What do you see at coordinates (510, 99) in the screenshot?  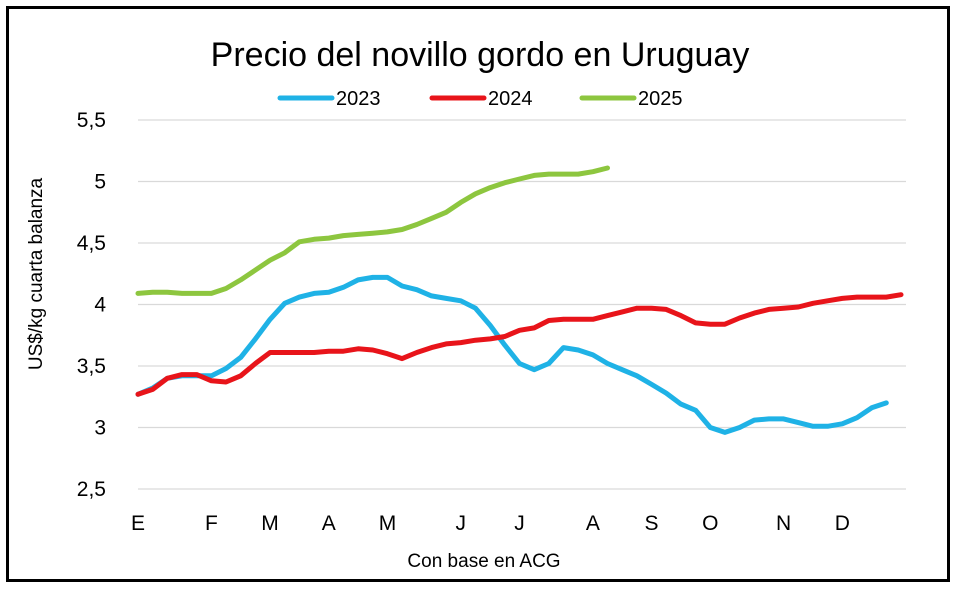 I see `legend-label-2024: 2024` at bounding box center [510, 99].